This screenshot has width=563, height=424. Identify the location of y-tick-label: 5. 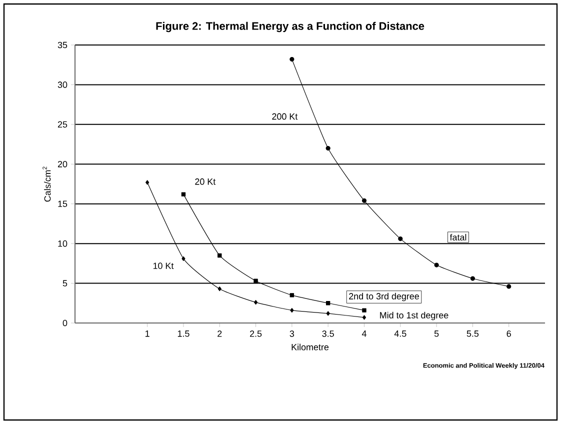
(65, 283).